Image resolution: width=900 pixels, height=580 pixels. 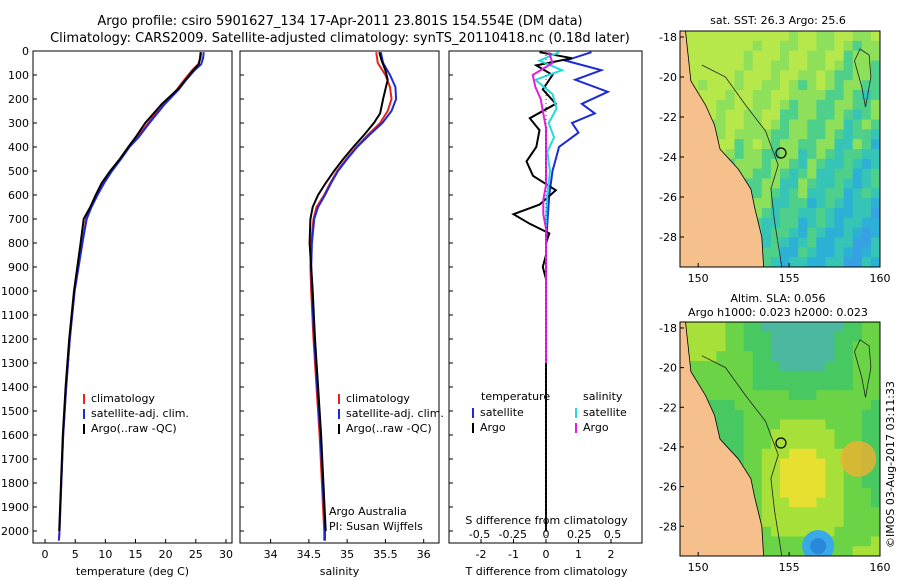 I want to click on sla-map-ytick-label--28: -28, so click(x=668, y=526).